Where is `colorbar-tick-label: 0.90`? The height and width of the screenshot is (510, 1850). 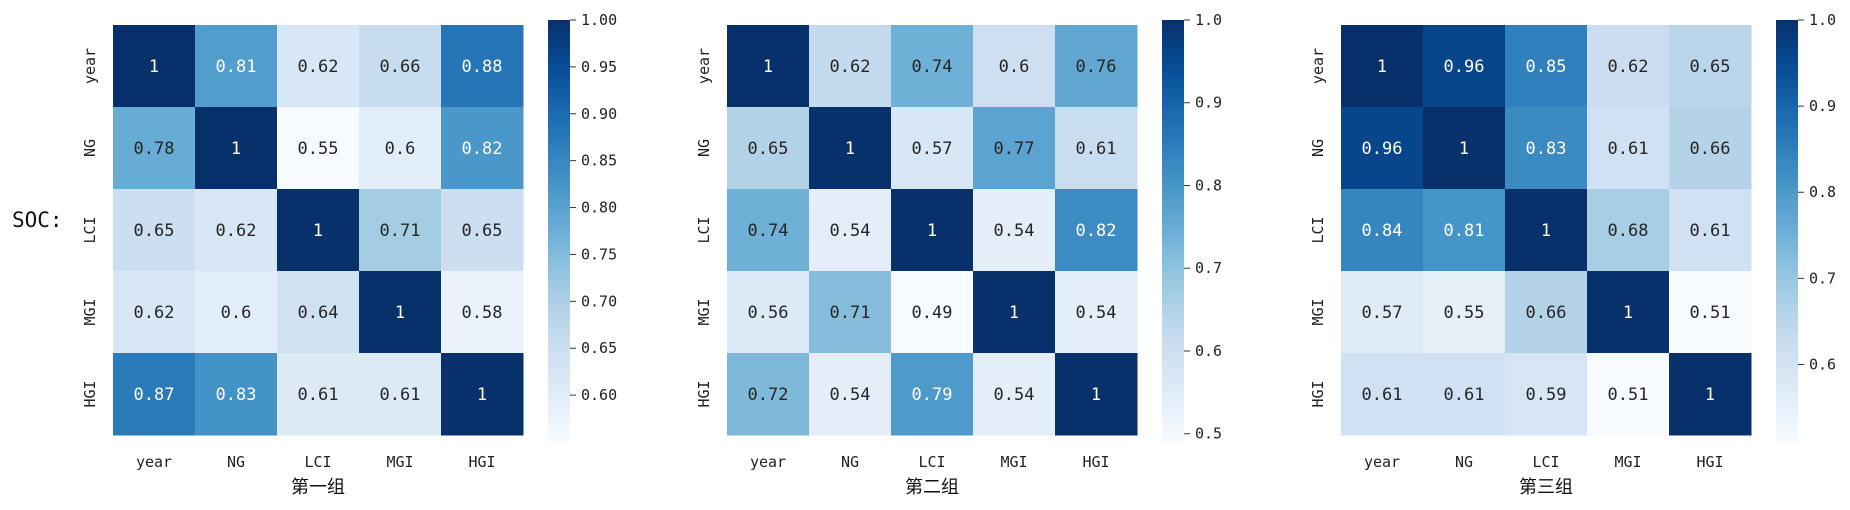 colorbar-tick-label: 0.90 is located at coordinates (599, 114).